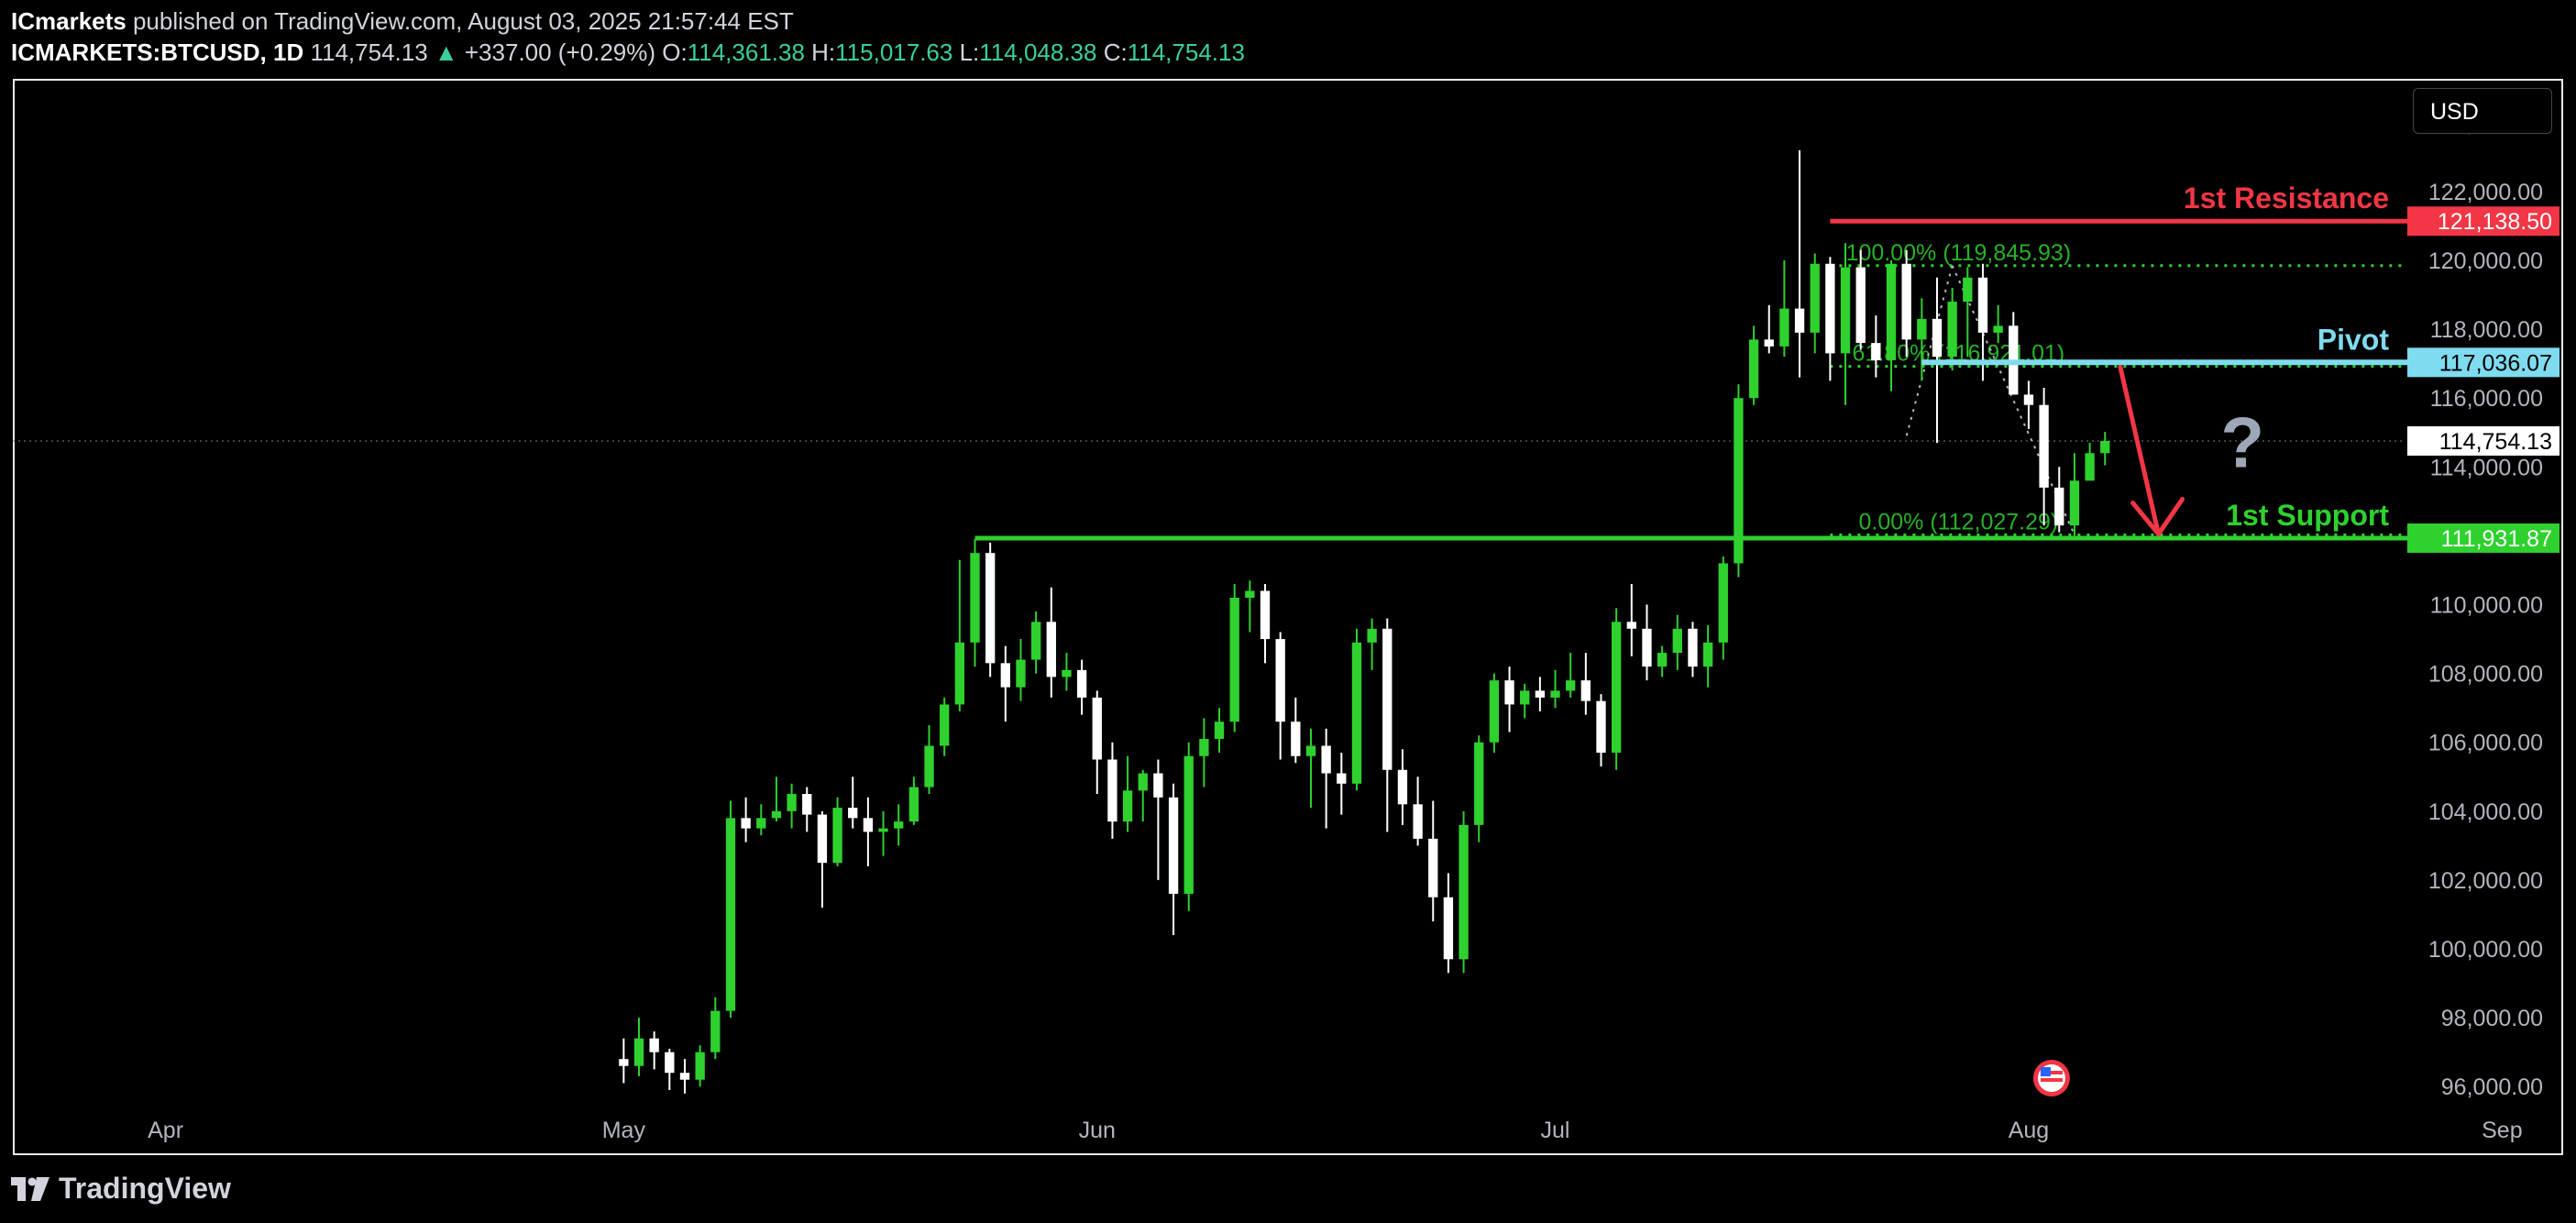  What do you see at coordinates (2485, 261) in the screenshot?
I see `y-tick-label: 120,000.00` at bounding box center [2485, 261].